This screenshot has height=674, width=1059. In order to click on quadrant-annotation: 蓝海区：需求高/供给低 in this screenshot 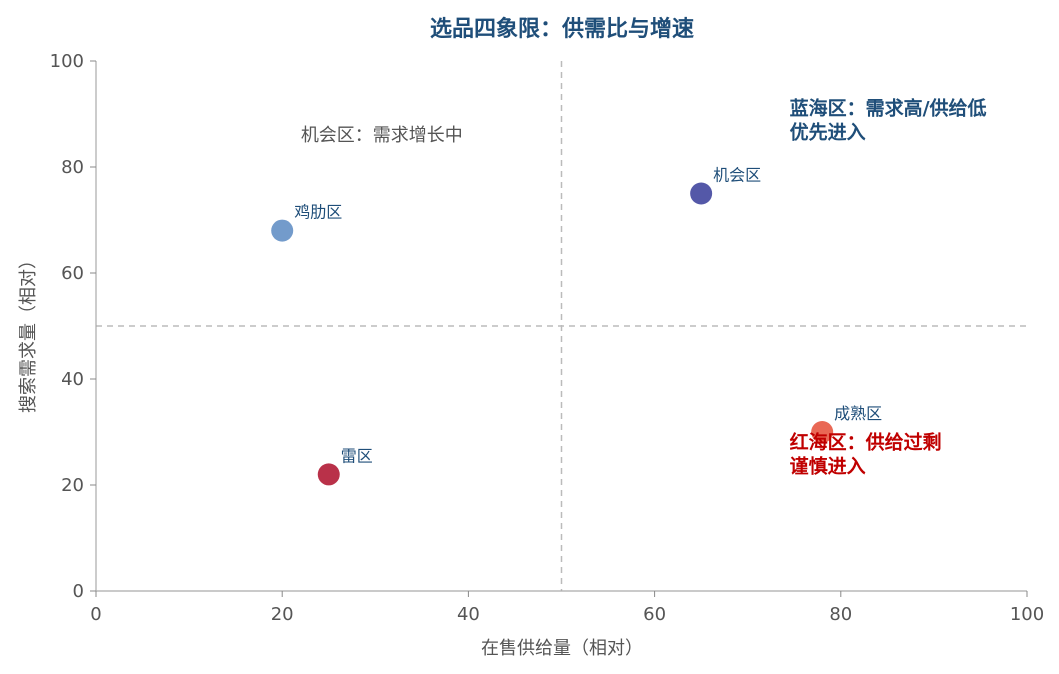, I will do `click(888, 108)`.